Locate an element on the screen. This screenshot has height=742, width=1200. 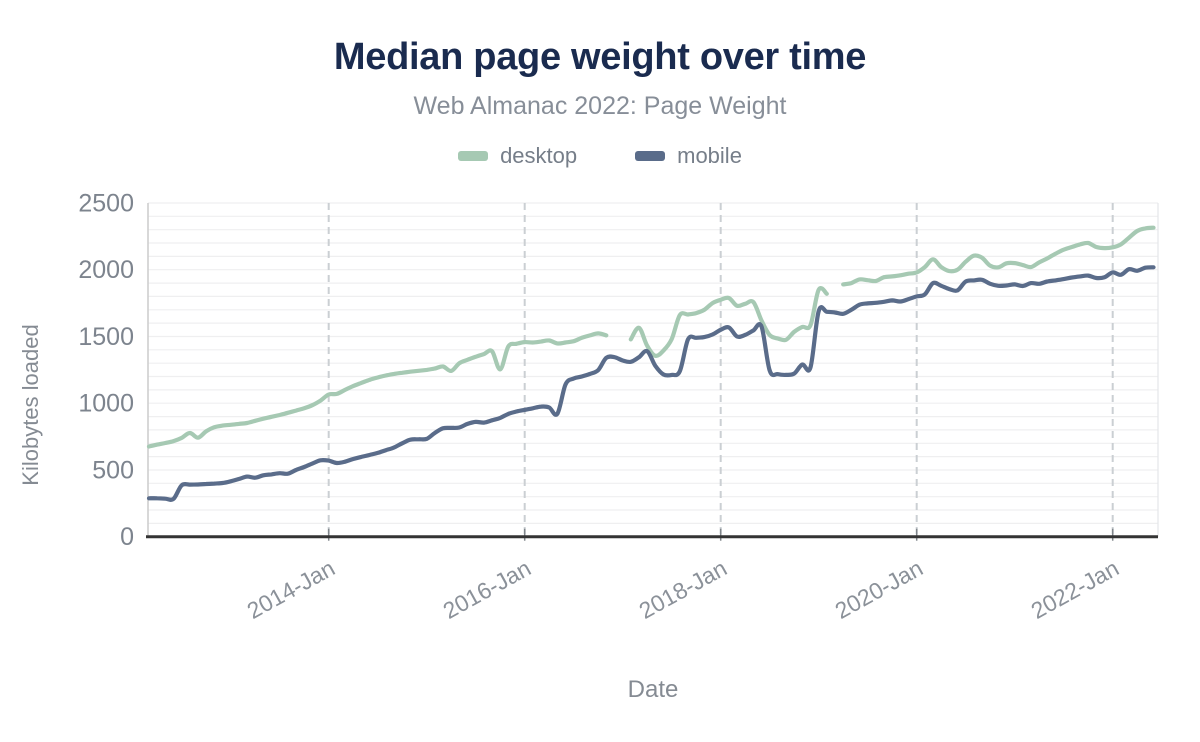
legend-item-desktop: desktop is located at coordinates (517, 156).